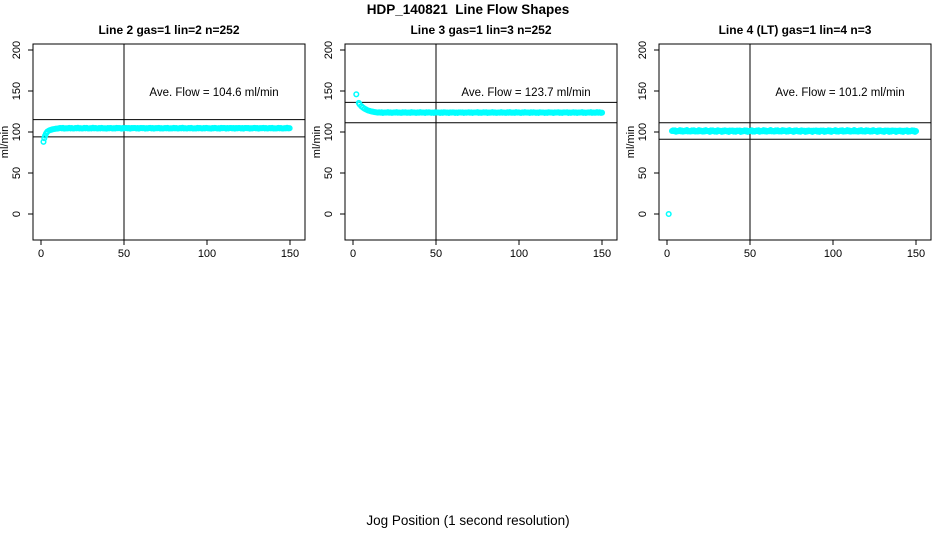 This screenshot has width=936, height=540. Describe the element at coordinates (795, 30) in the screenshot. I see `panel-title: Line 4 (LT) gas=1 lin=4 n=3` at that location.